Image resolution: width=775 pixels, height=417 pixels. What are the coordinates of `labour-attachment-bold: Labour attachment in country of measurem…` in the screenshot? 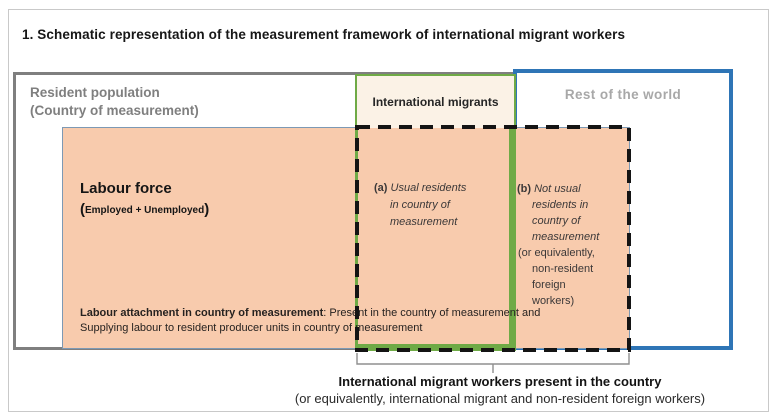 It's located at (202, 313).